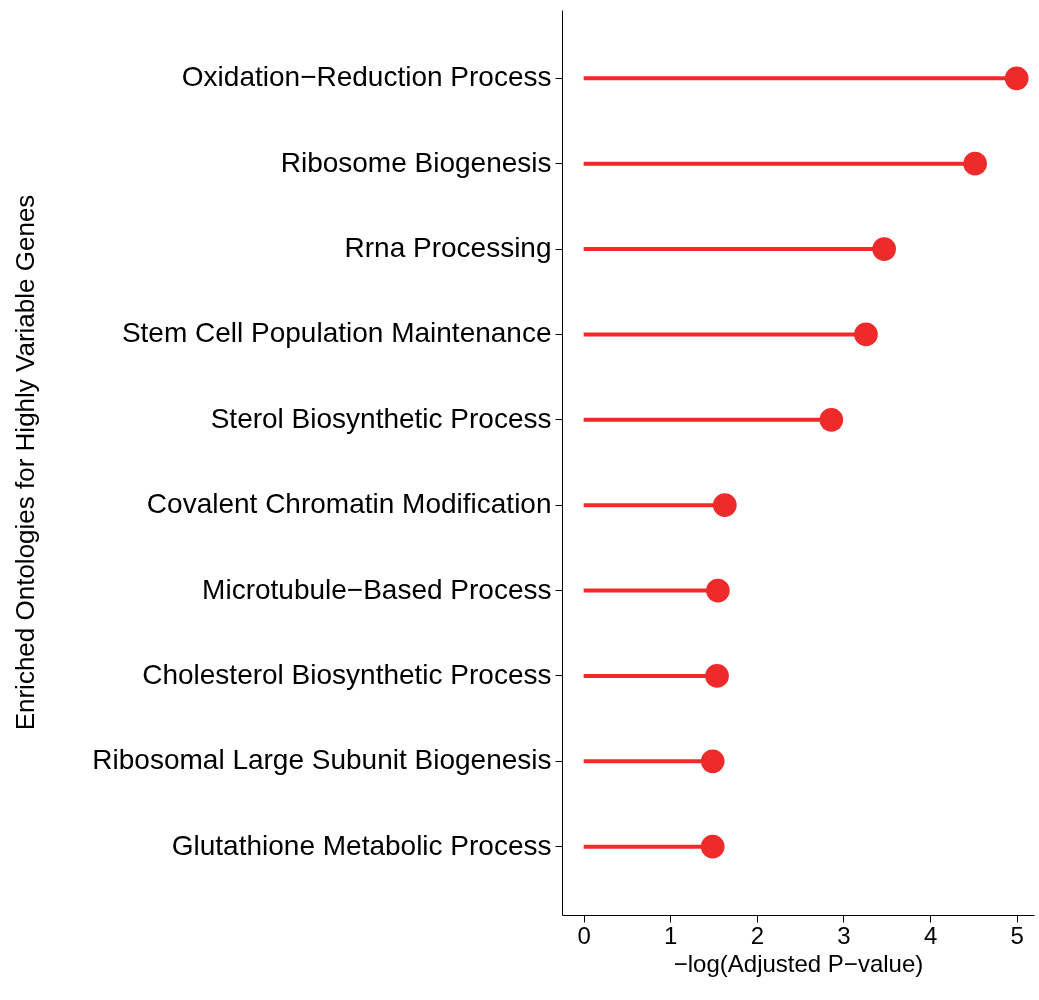  Describe the element at coordinates (798, 963) in the screenshot. I see `x-axis-title: −log(Adjusted P−value)` at that location.